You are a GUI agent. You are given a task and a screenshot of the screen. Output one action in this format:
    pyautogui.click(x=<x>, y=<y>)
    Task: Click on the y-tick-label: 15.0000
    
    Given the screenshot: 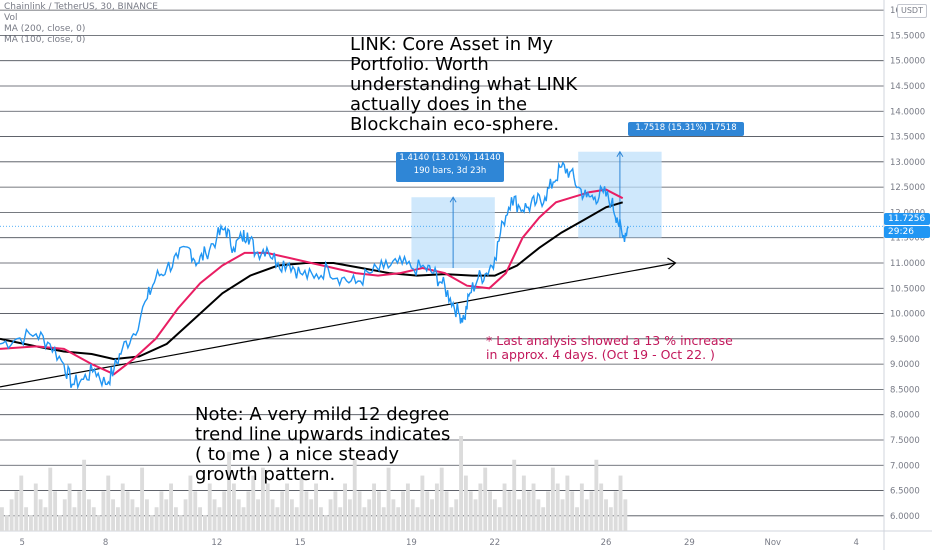 What is the action you would take?
    pyautogui.click(x=907, y=62)
    